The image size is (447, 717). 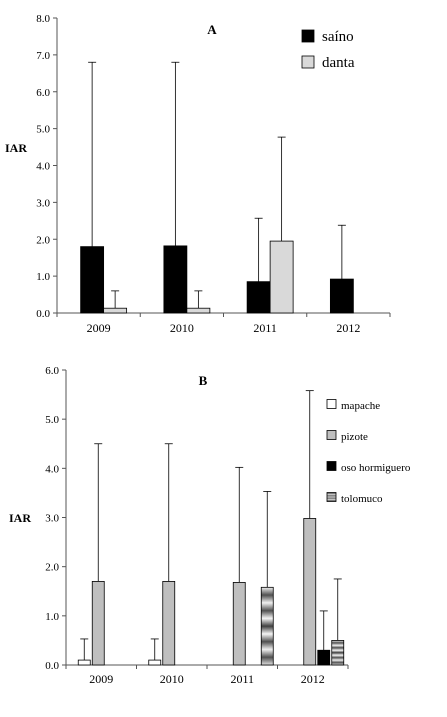 What do you see at coordinates (203, 380) in the screenshot?
I see `panel-label: B` at bounding box center [203, 380].